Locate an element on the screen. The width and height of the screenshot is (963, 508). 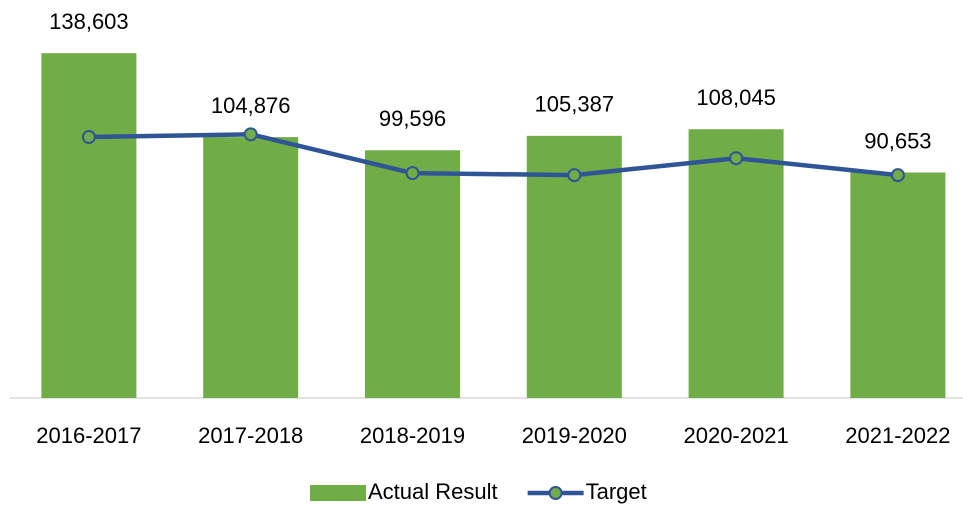
line is located at coordinates (493, 155).